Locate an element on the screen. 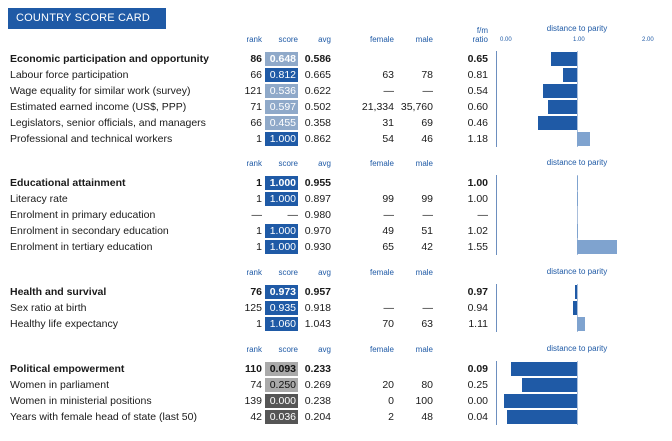  rank-value: 139 is located at coordinates (253, 401).